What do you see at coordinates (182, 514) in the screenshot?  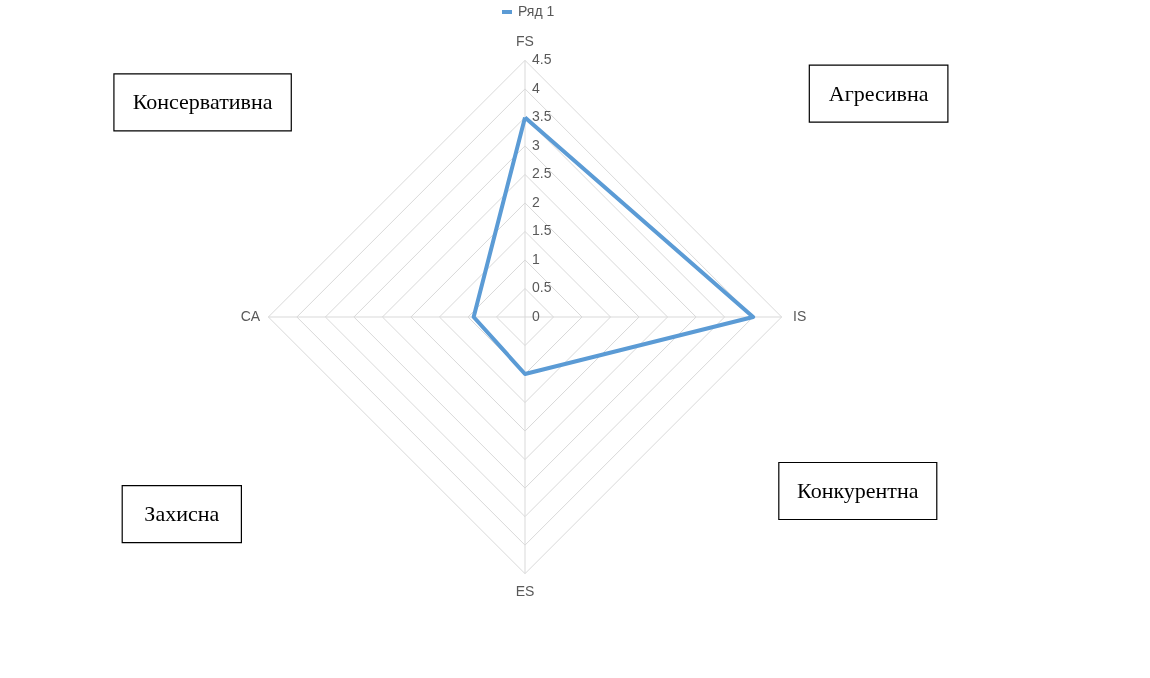 I see `text: Захисна` at bounding box center [182, 514].